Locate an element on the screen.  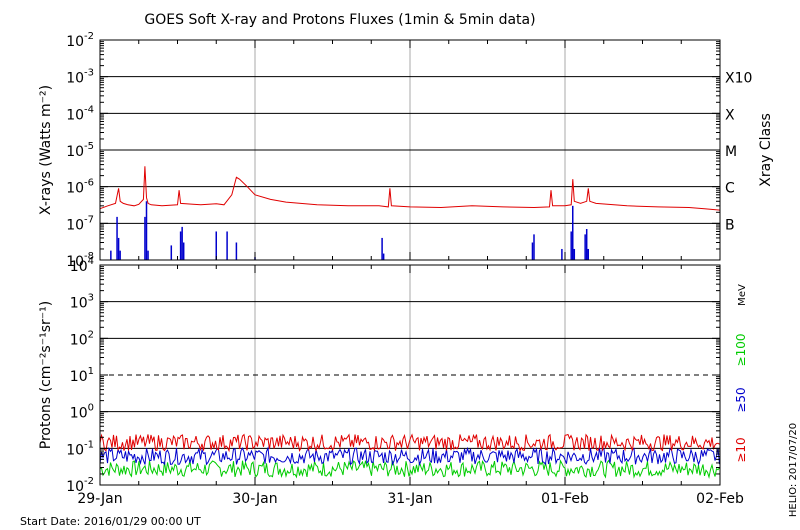
proton-series is located at coordinates (409, 456).